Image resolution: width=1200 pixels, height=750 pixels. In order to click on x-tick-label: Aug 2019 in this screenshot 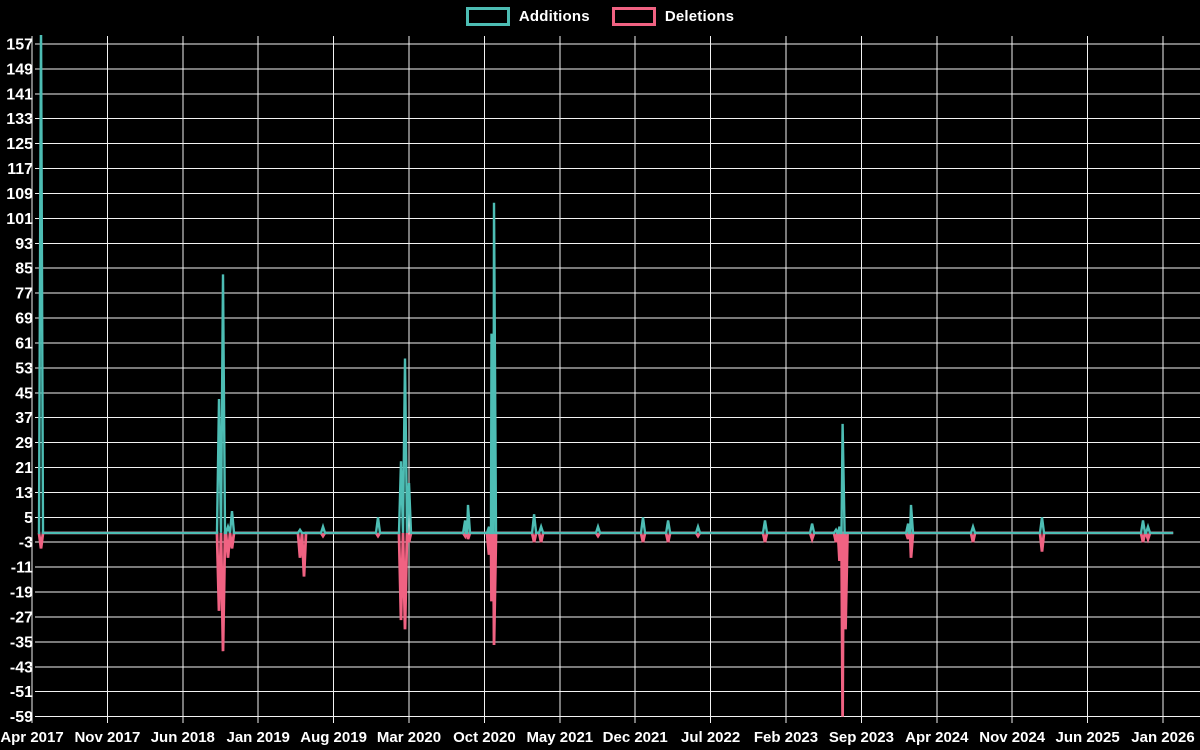, I will do `click(333, 737)`.